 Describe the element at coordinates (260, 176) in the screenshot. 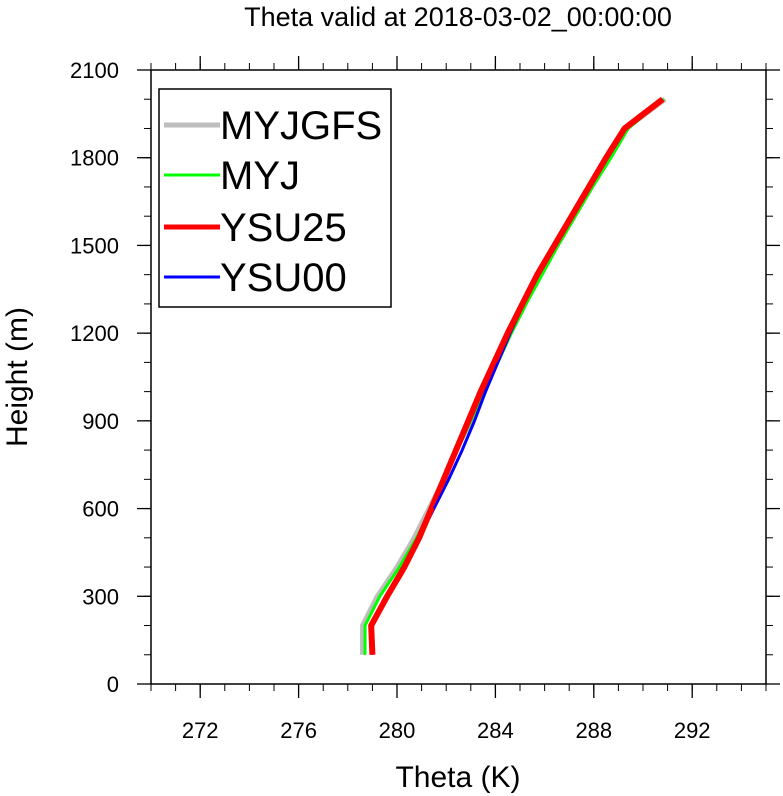

I see `legend-label-myj: MYJ` at that location.